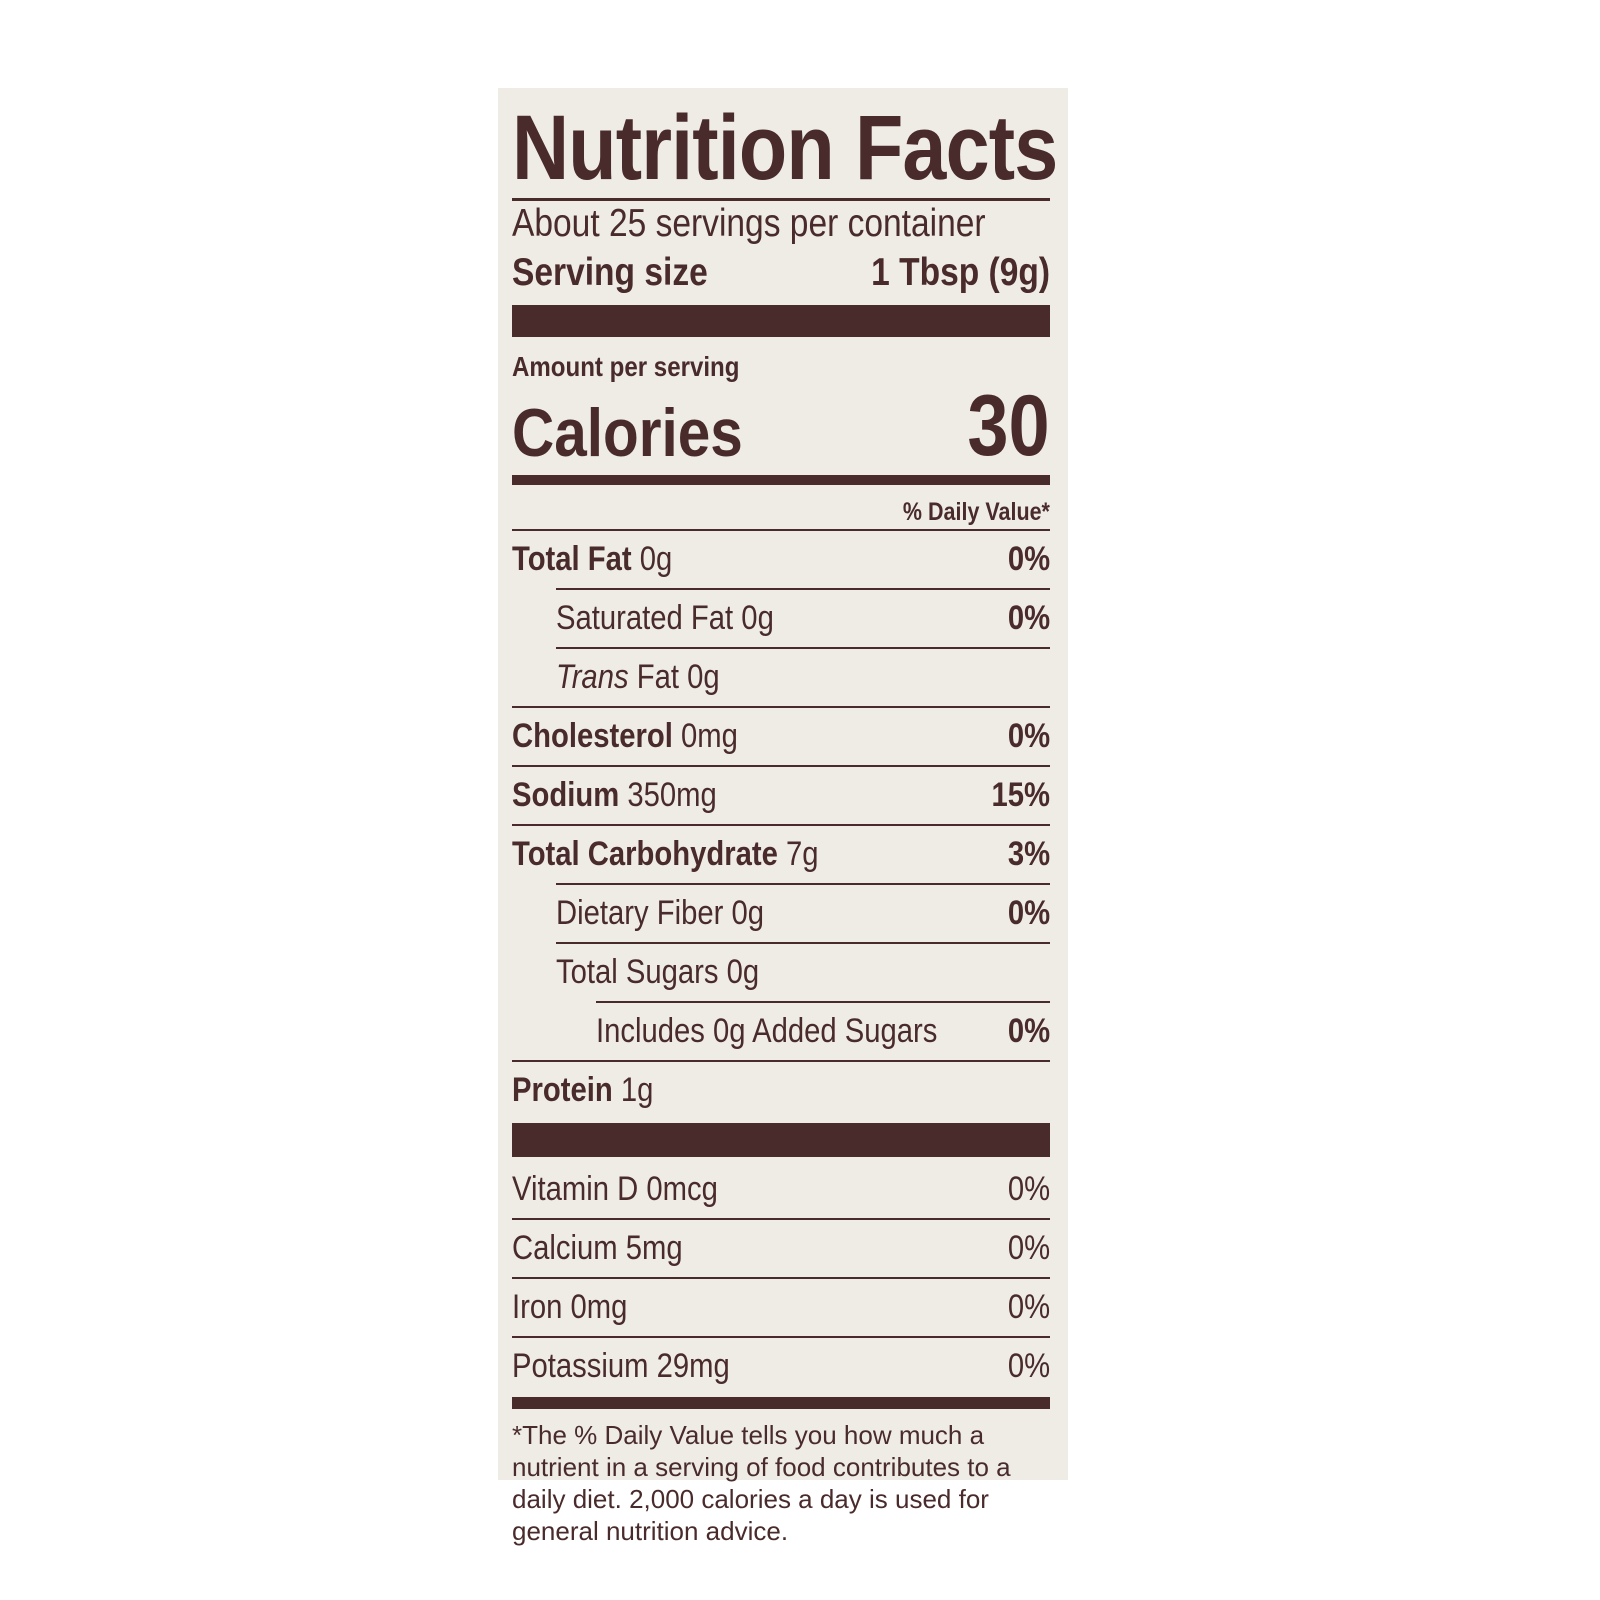  Describe the element at coordinates (803, 676) in the screenshot. I see `nutrient-row-trans-fat: Trans Fat 0g` at that location.